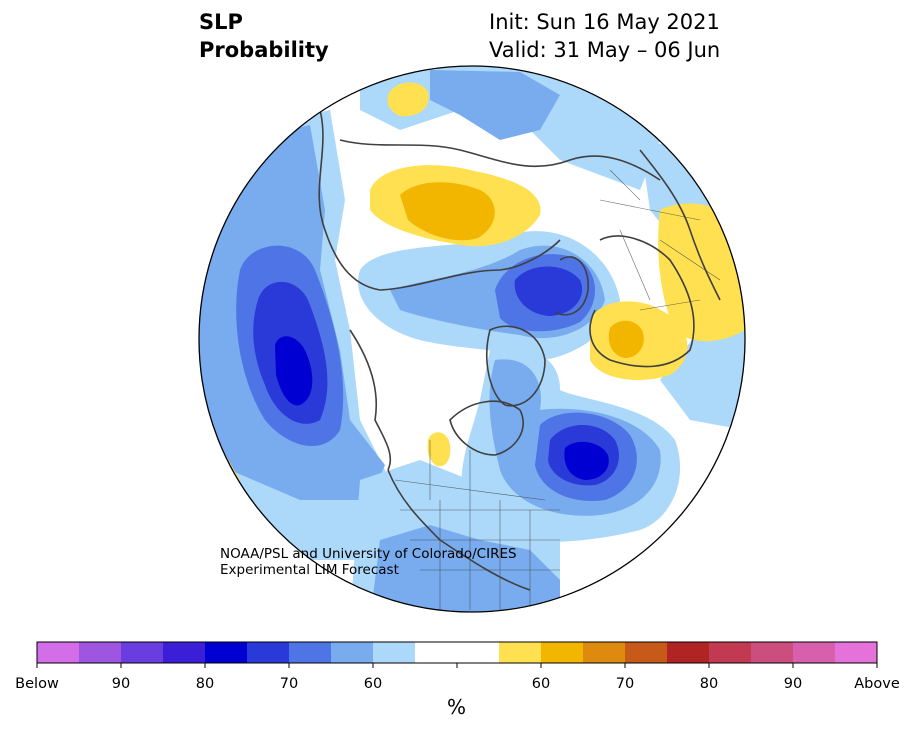  I want to click on title-left: SLP Probability, so click(264, 36).